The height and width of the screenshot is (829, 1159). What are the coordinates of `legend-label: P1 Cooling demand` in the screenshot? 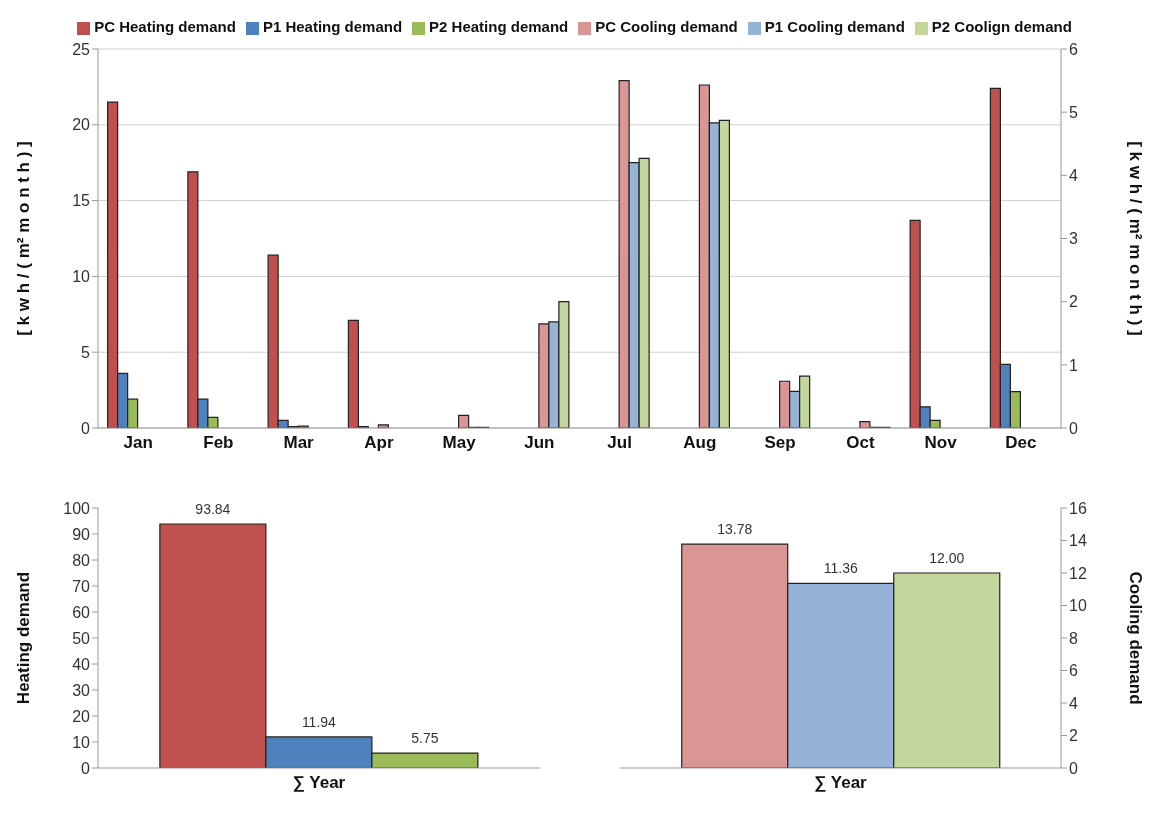 It's located at (834, 26).